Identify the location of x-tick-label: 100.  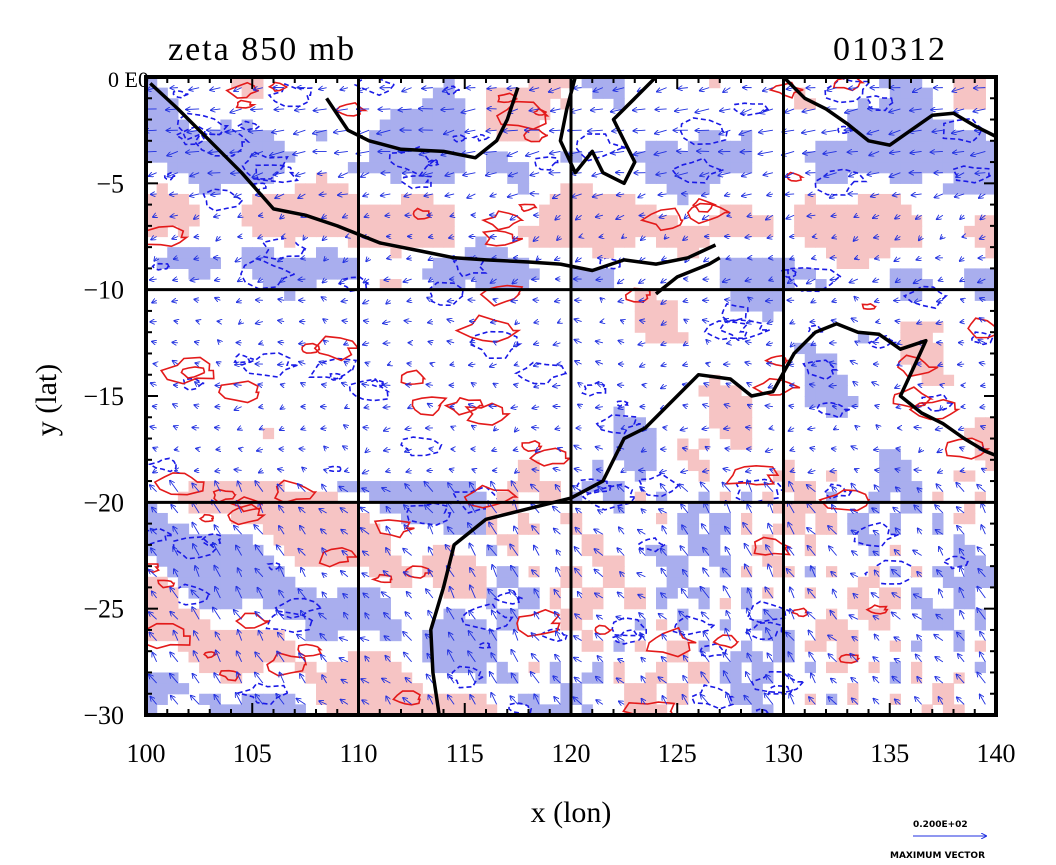
(146, 753).